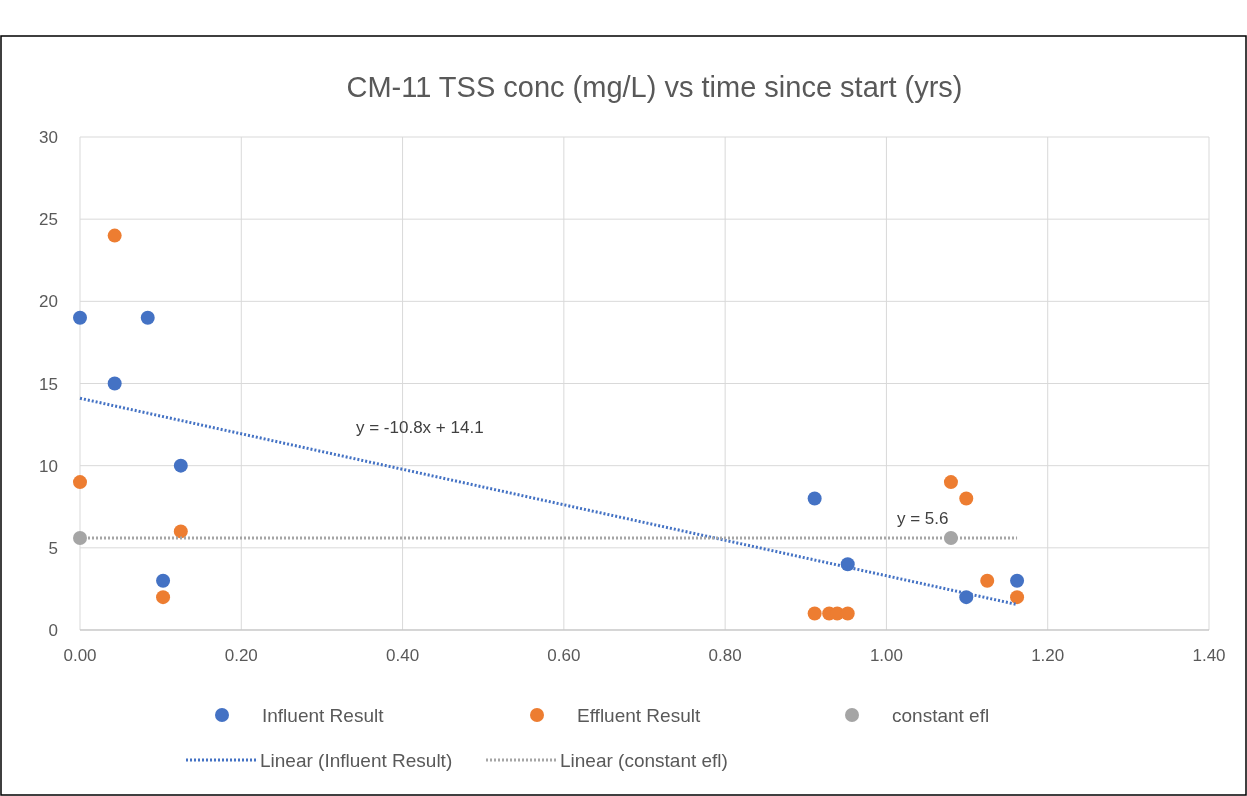  Describe the element at coordinates (356, 760) in the screenshot. I see `legend-label: Linear (Influent Result)` at that location.